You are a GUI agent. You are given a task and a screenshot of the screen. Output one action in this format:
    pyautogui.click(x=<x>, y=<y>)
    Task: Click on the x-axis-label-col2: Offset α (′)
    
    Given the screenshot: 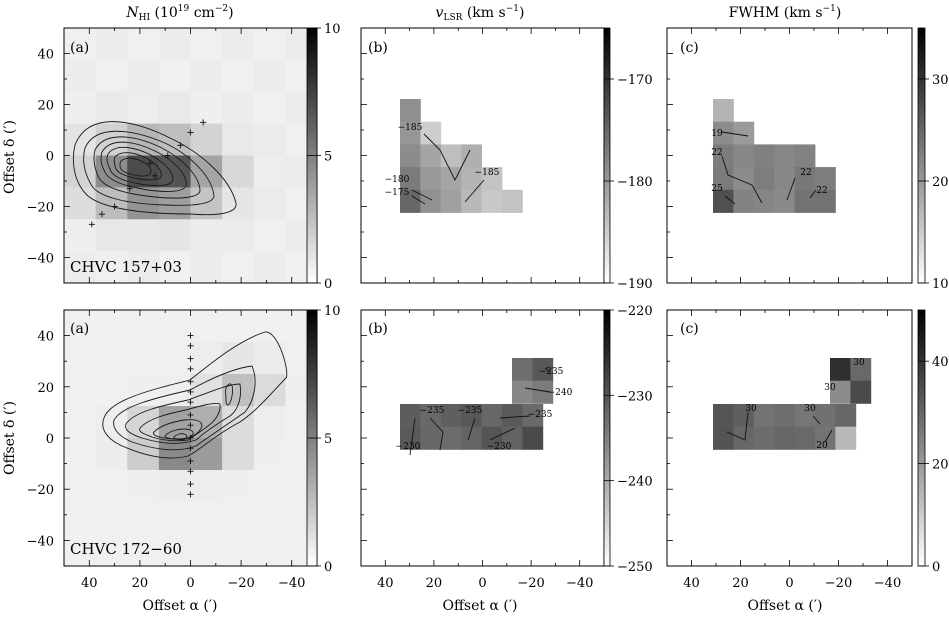 What is the action you would take?
    pyautogui.click(x=480, y=606)
    